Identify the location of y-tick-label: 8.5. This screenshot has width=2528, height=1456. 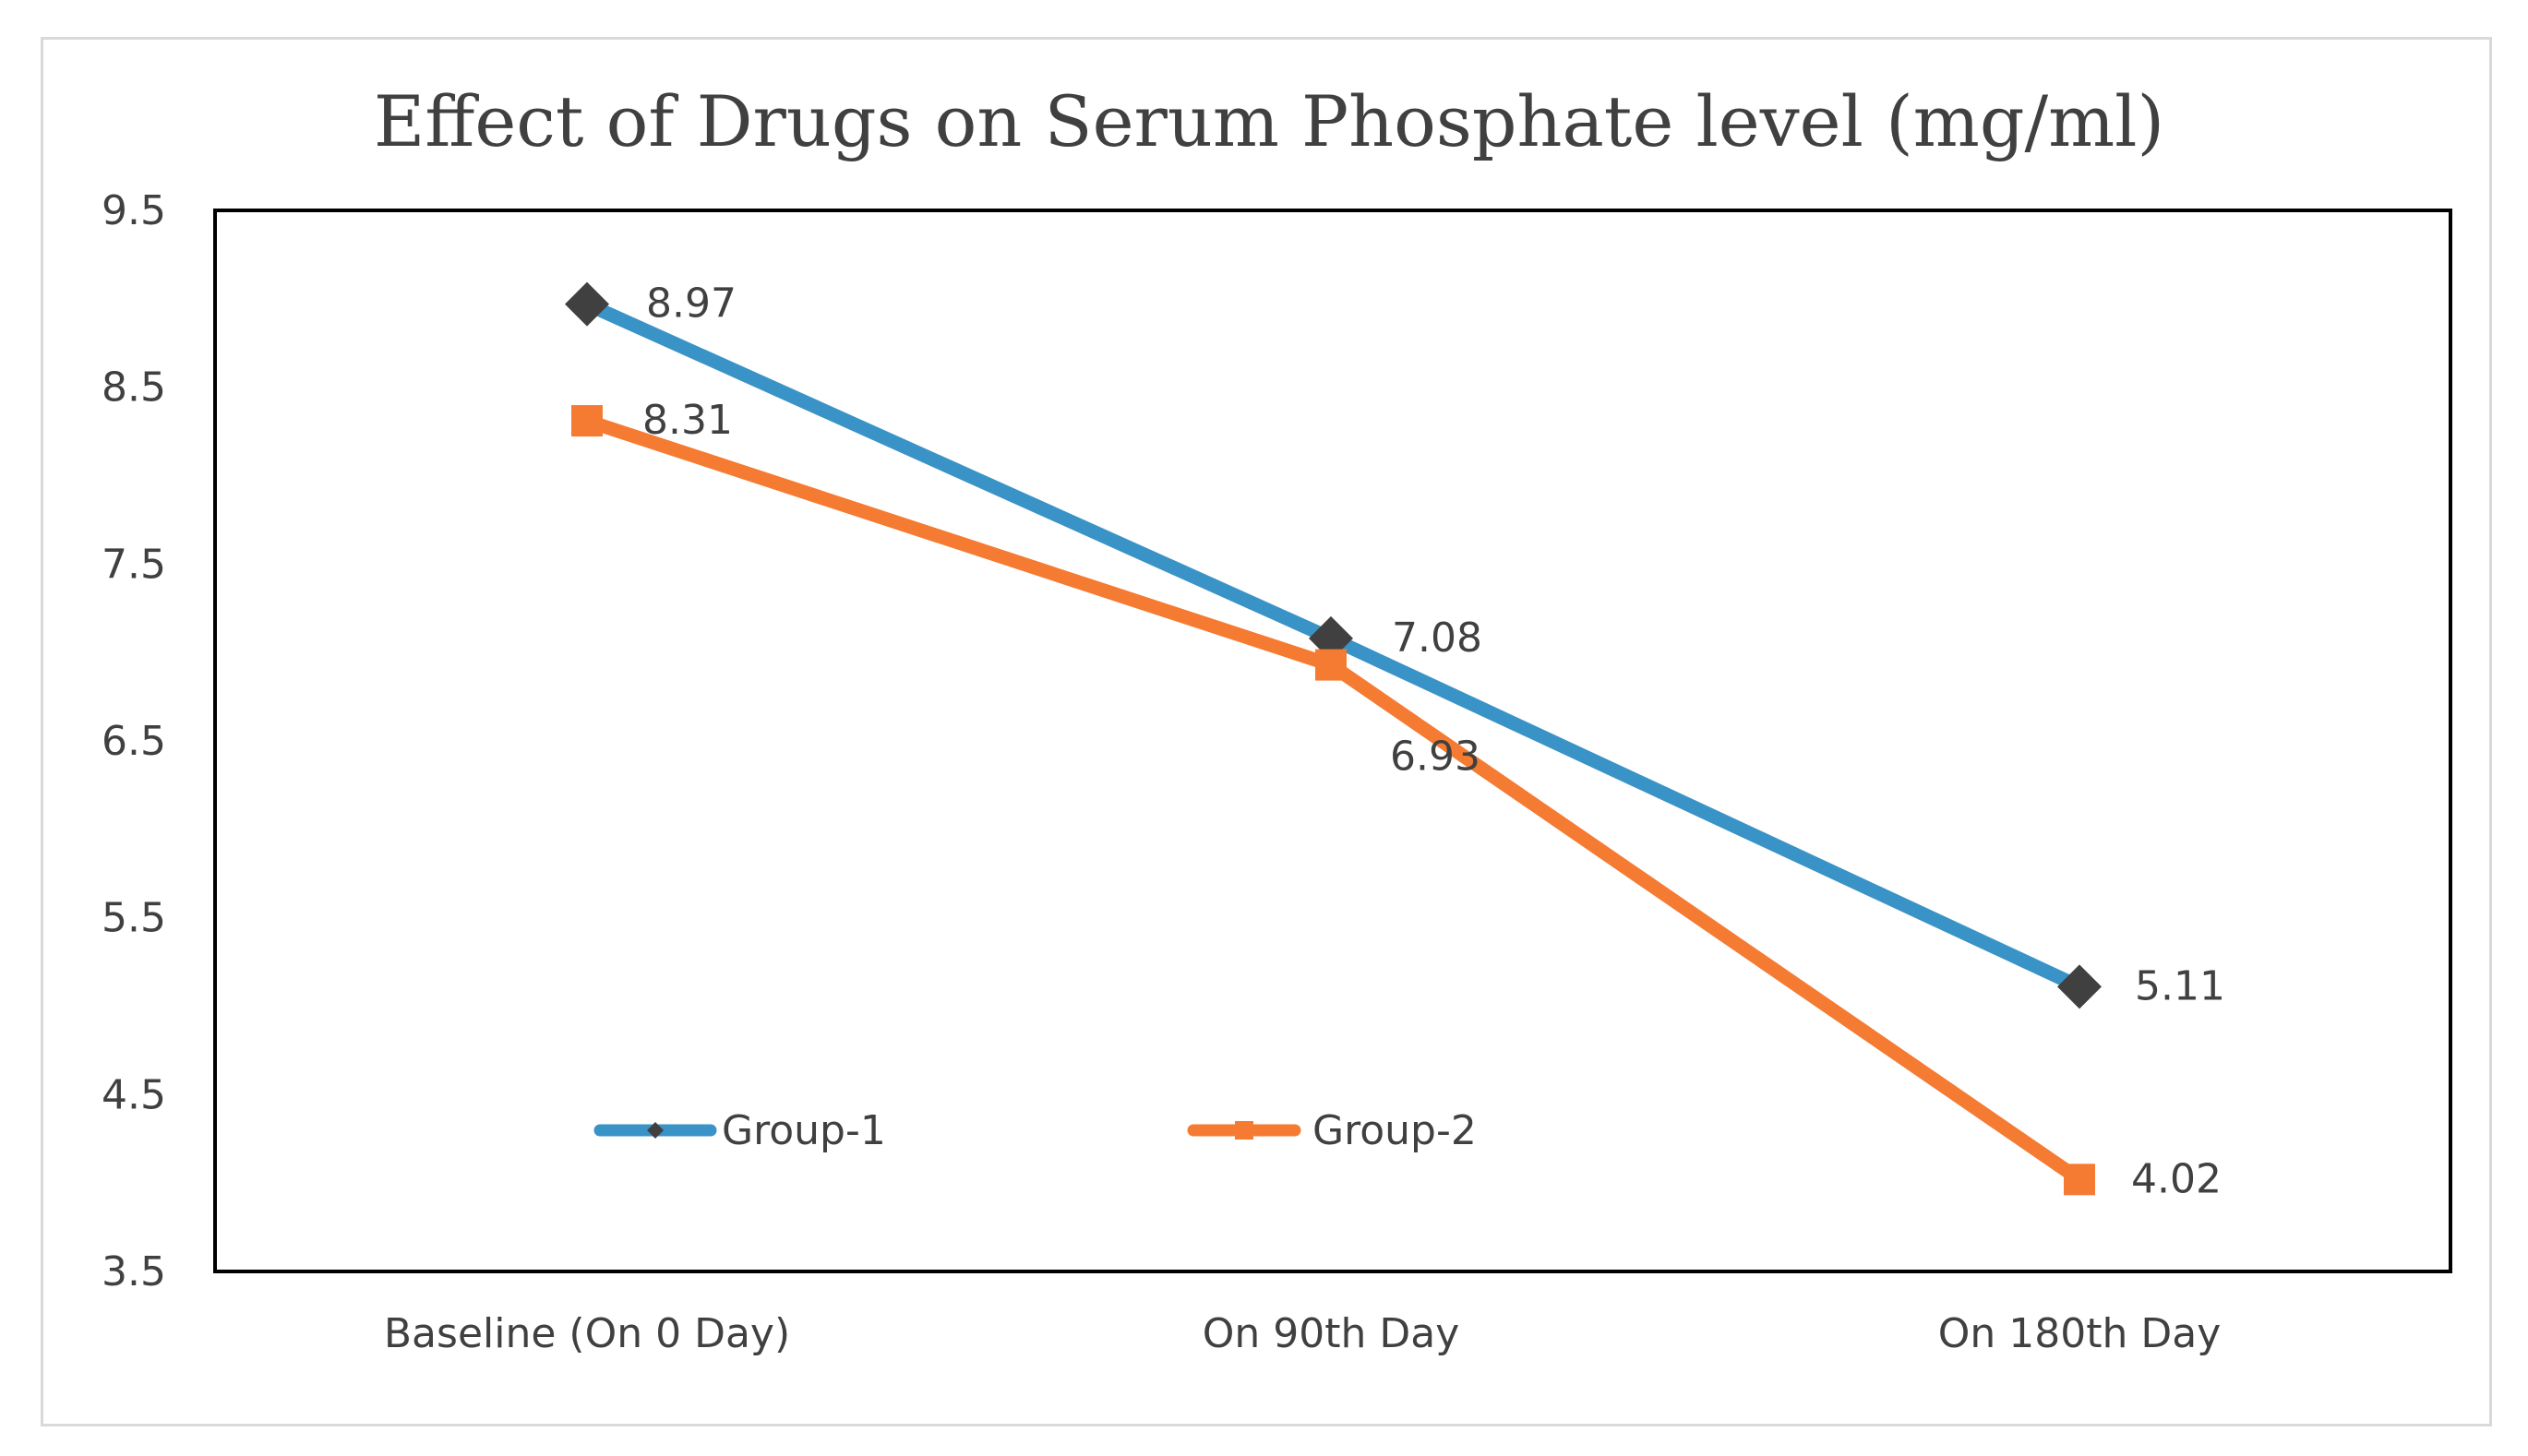
(134, 388).